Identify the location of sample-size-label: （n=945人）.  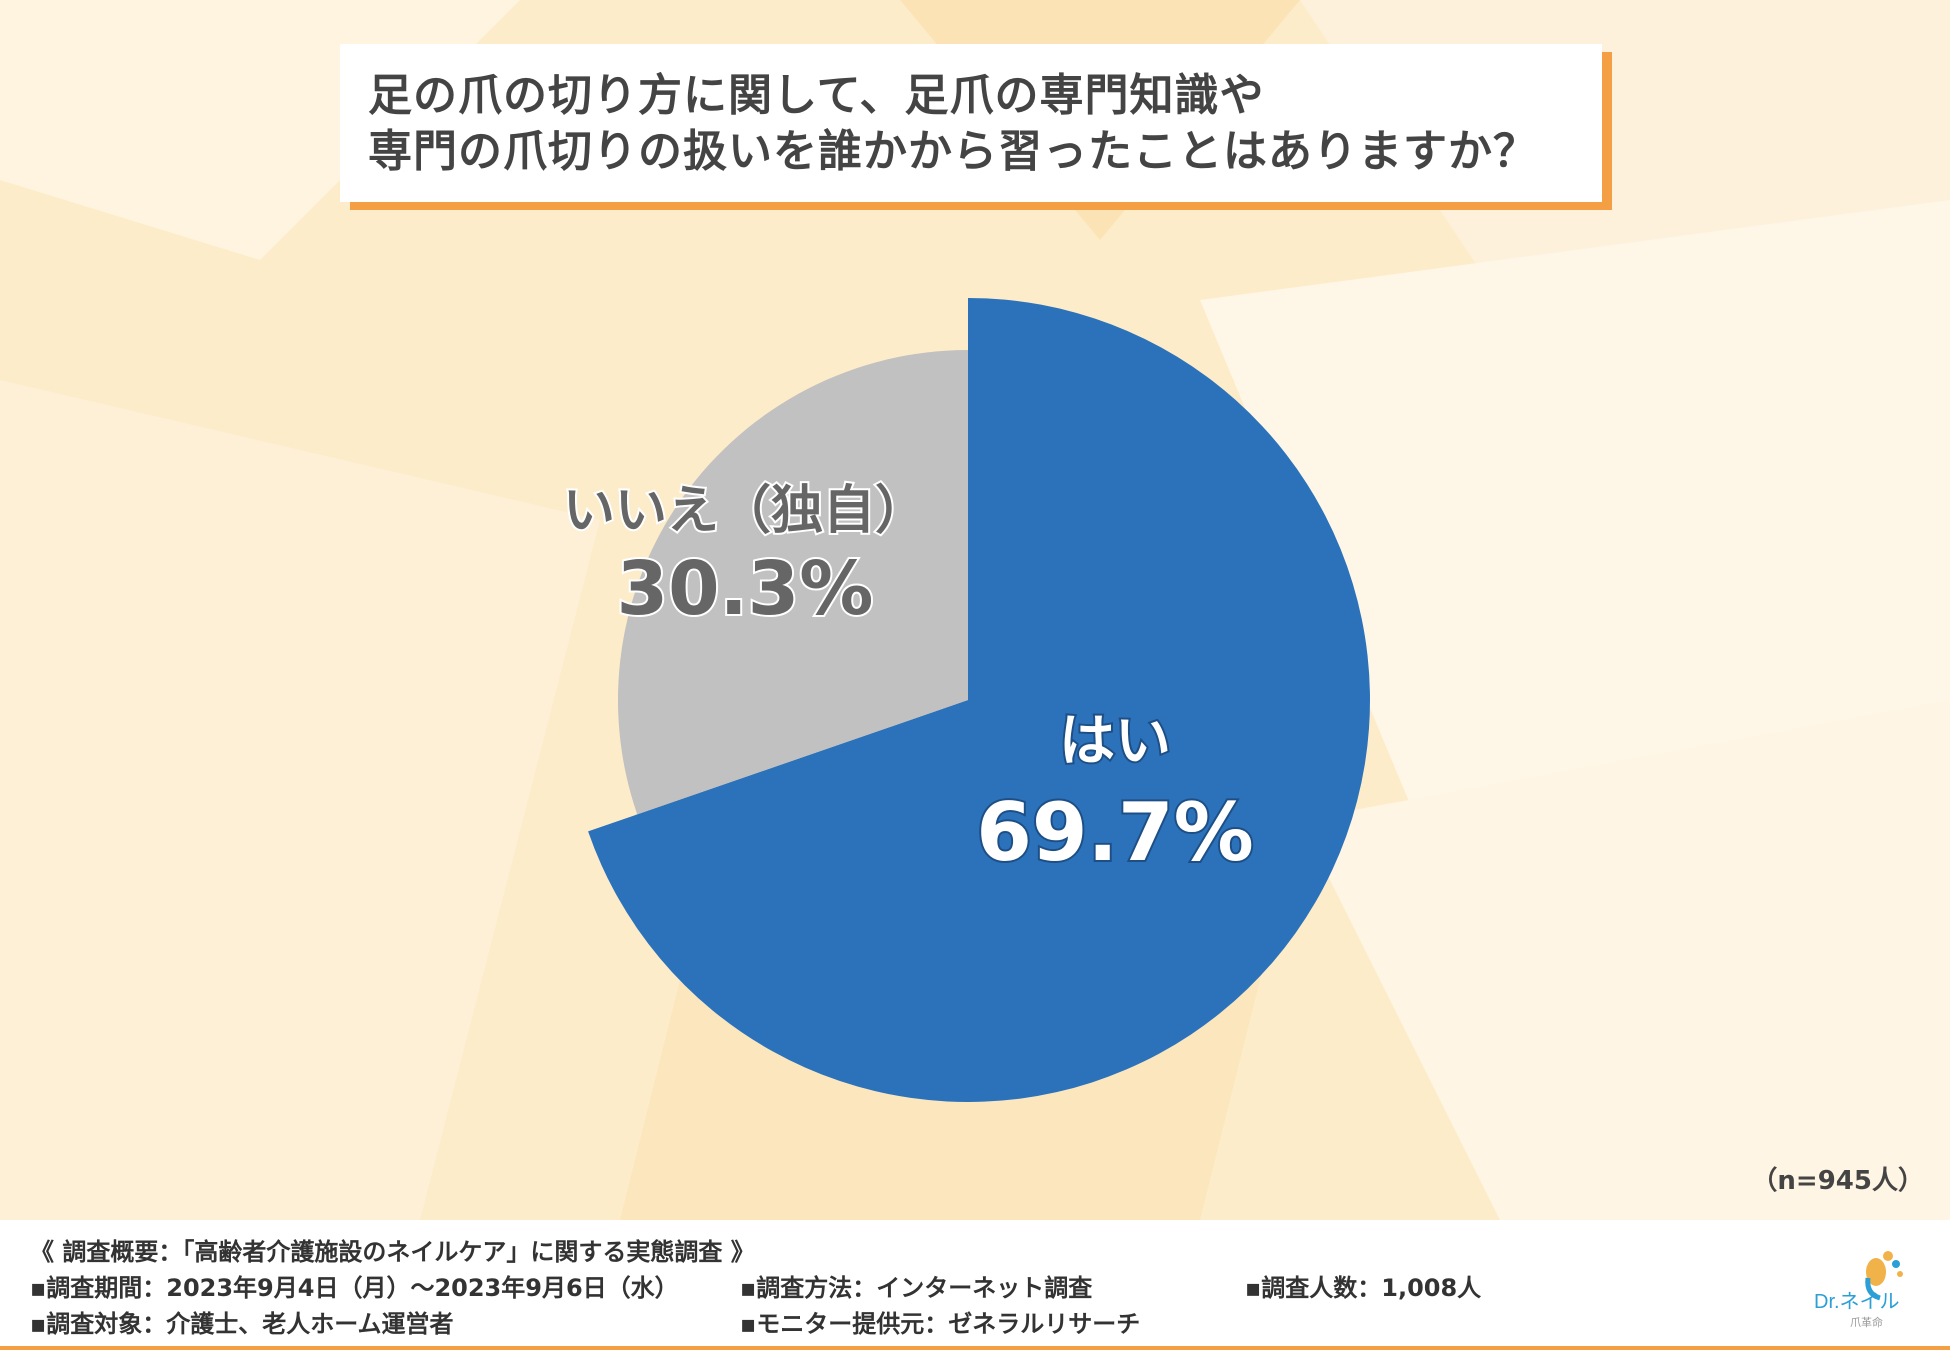
(1837, 1181).